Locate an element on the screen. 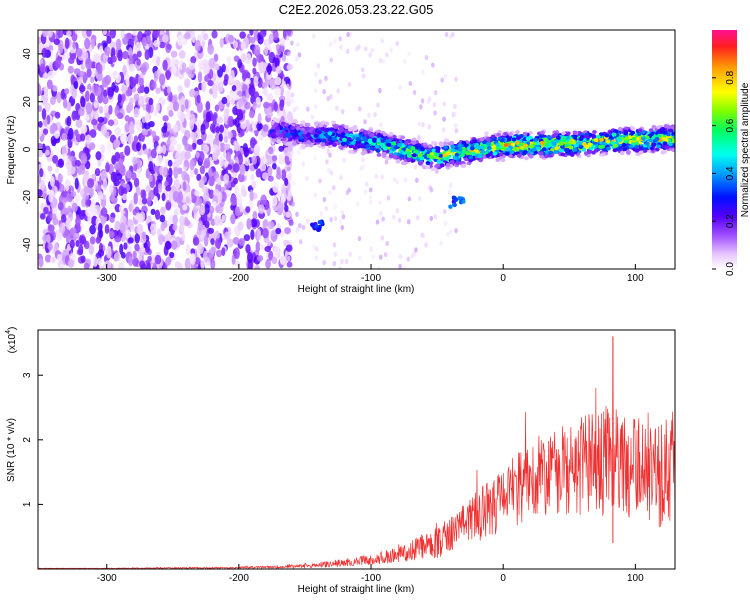 This screenshot has height=600, width=750. snr-x-axis: -300 -200 -100 0 100 is located at coordinates (370, 574).